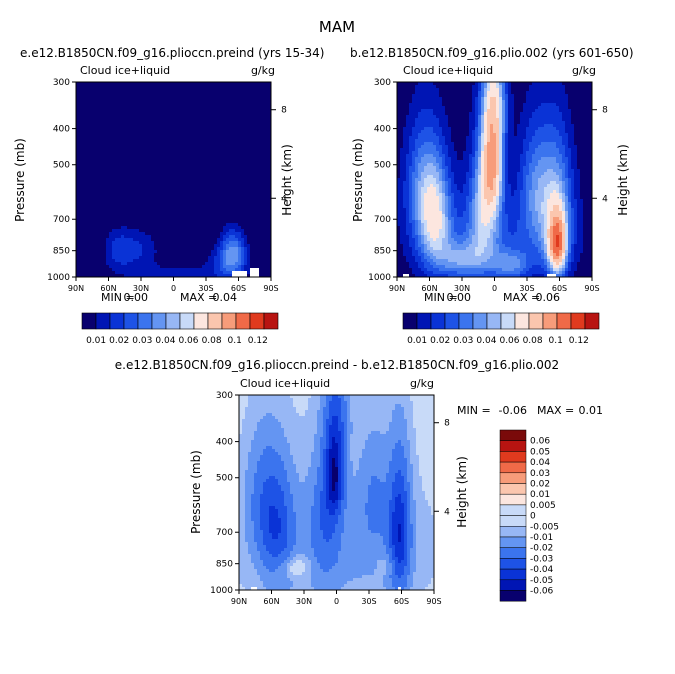 The height and width of the screenshot is (674, 675). I want to click on colorbar-box, so click(215, 321).